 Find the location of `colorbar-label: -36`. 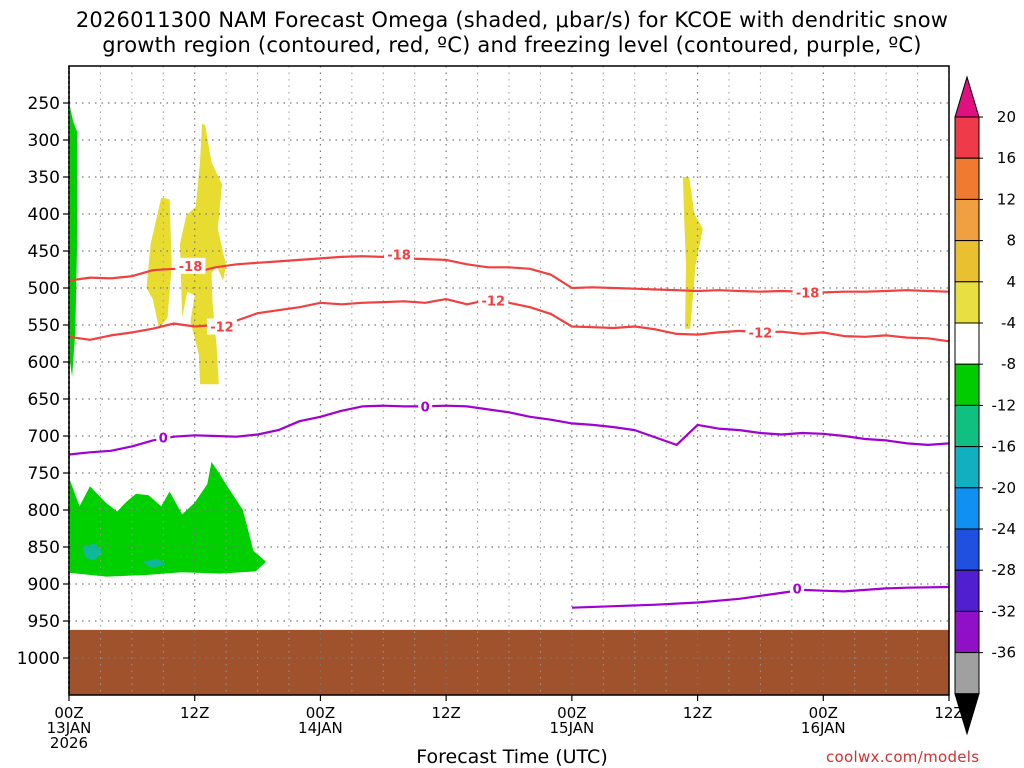

colorbar-label: -36 is located at coordinates (1004, 653).